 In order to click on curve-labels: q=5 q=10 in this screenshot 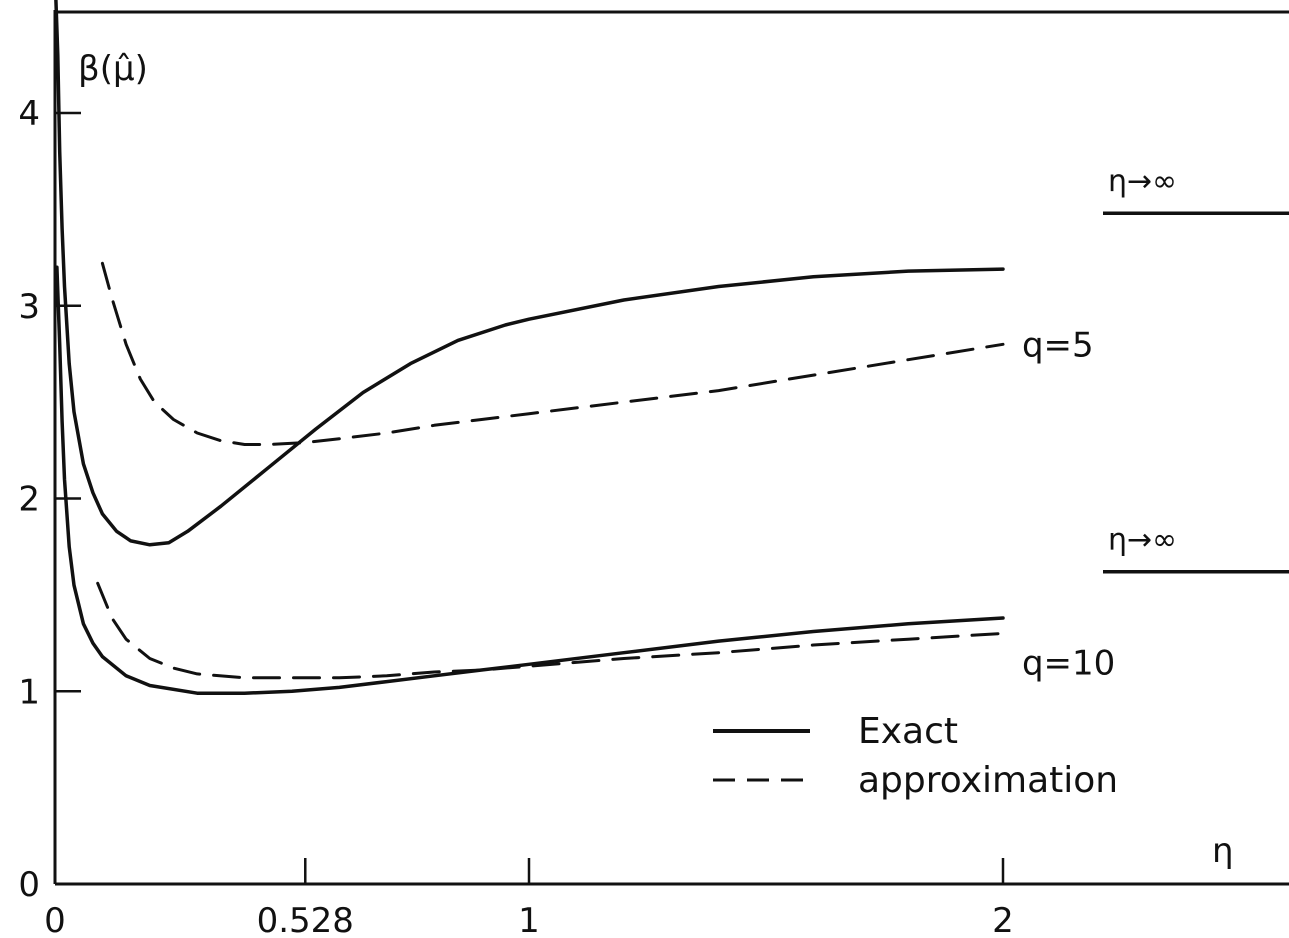, I will do `click(1068, 504)`.